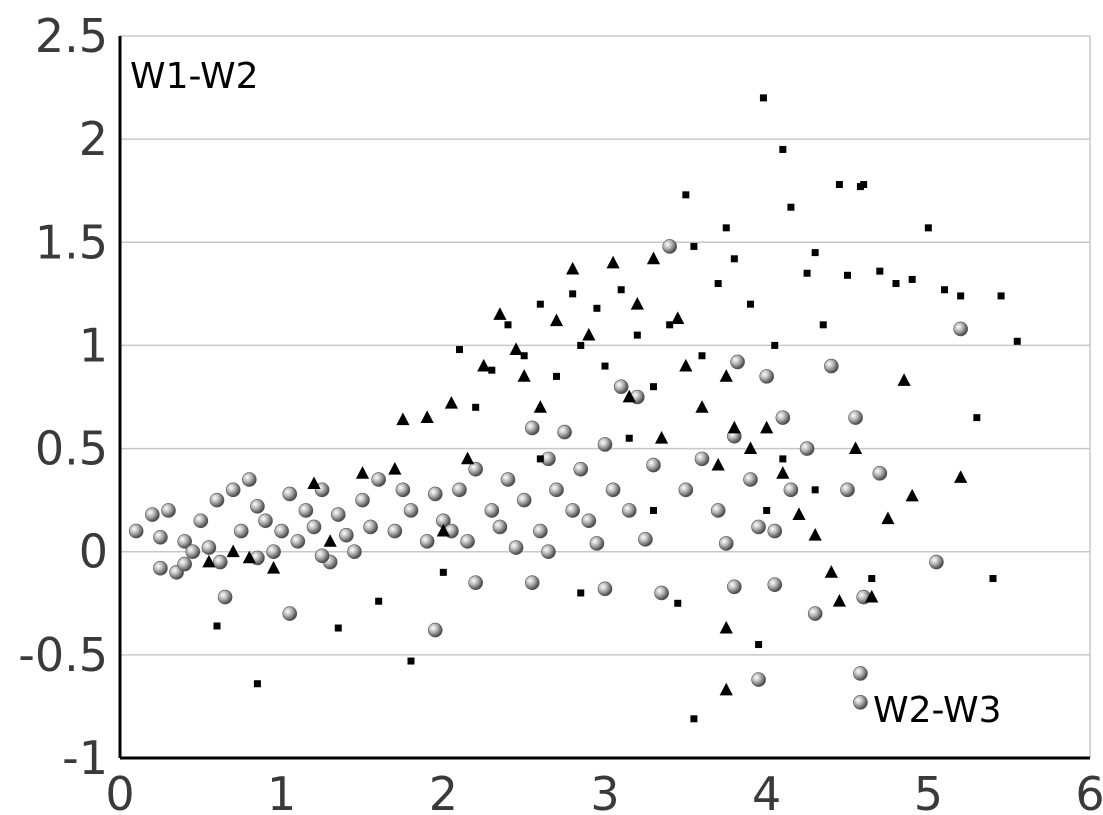  I want to click on y-tick-label: 0, so click(93, 552).